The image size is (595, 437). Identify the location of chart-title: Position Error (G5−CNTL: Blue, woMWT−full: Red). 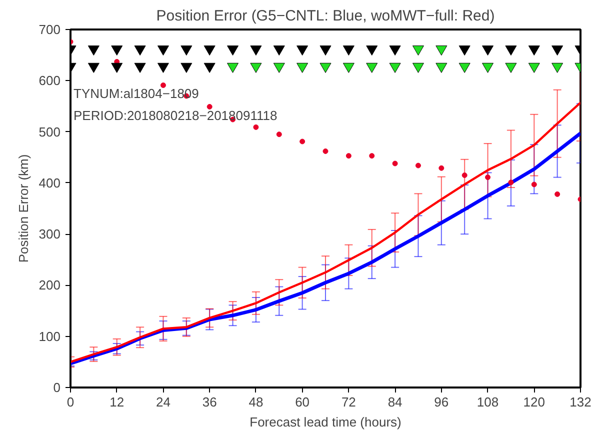
(325, 16).